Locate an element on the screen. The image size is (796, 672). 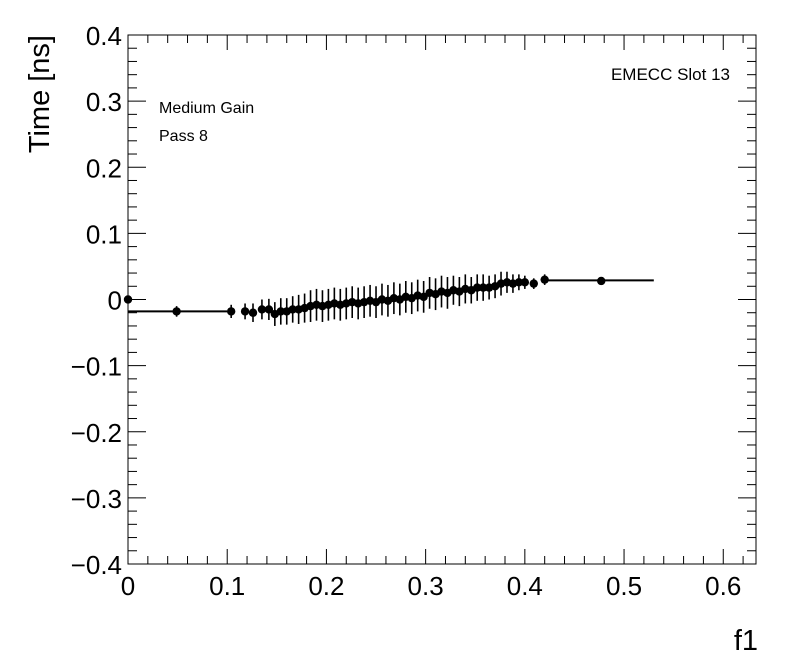
y-tick-label: 0.4 is located at coordinates (104, 36).